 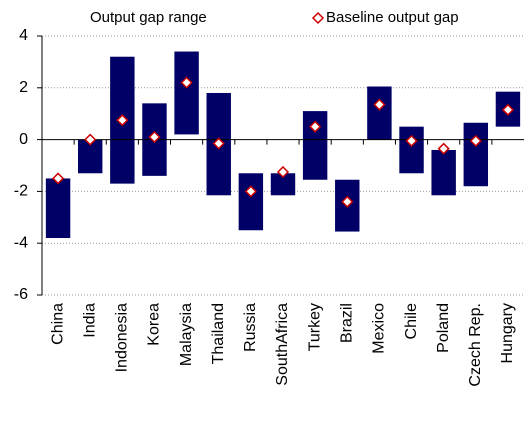 I want to click on x-tick-label: Korea, so click(x=154, y=324).